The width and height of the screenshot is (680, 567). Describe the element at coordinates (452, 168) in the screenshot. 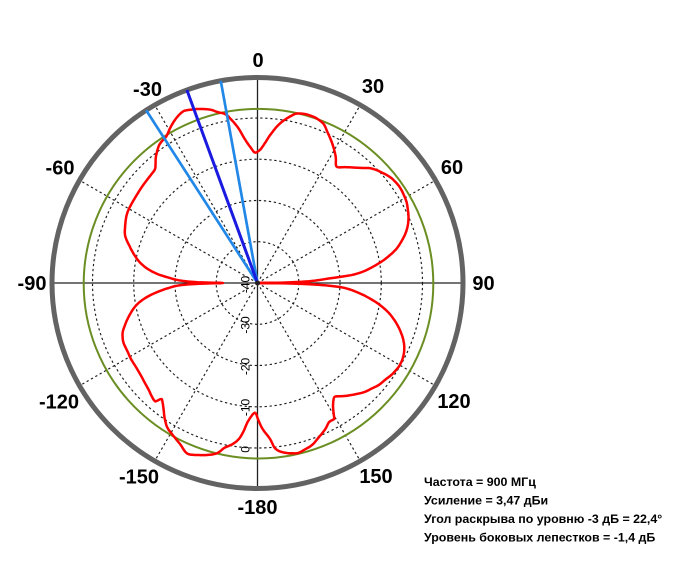

I see `svg-text: 60` at that location.